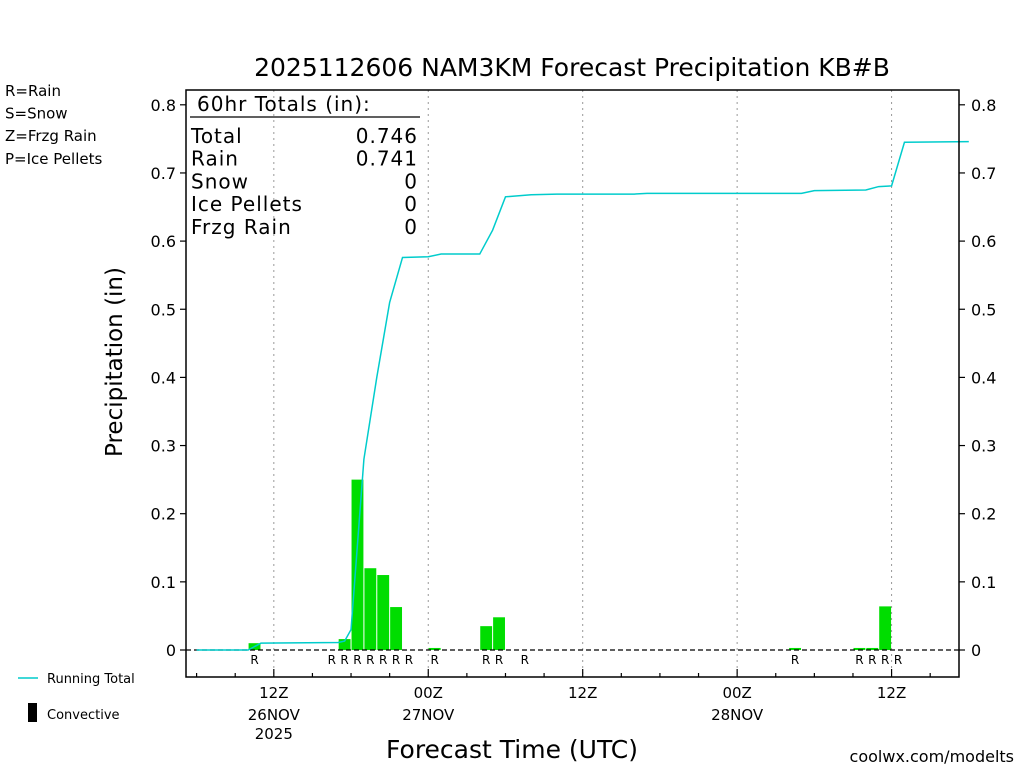 This screenshot has width=1024, height=768. What do you see at coordinates (171, 650) in the screenshot?
I see `y-tick-label-left: 0` at bounding box center [171, 650].